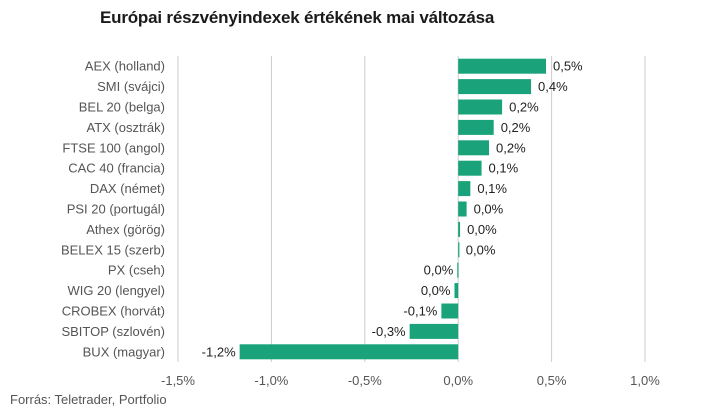 This screenshot has width=723, height=416. What do you see at coordinates (365, 380) in the screenshot?
I see `x-tick-label: -0,5%` at bounding box center [365, 380].